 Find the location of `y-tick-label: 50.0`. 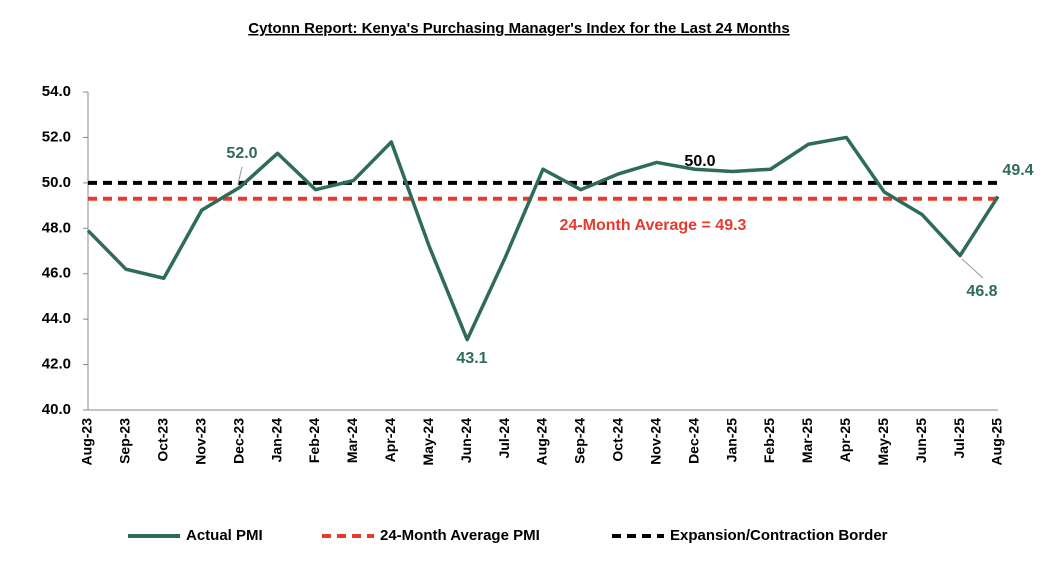

y-tick-label: 50.0 is located at coordinates (56, 182).